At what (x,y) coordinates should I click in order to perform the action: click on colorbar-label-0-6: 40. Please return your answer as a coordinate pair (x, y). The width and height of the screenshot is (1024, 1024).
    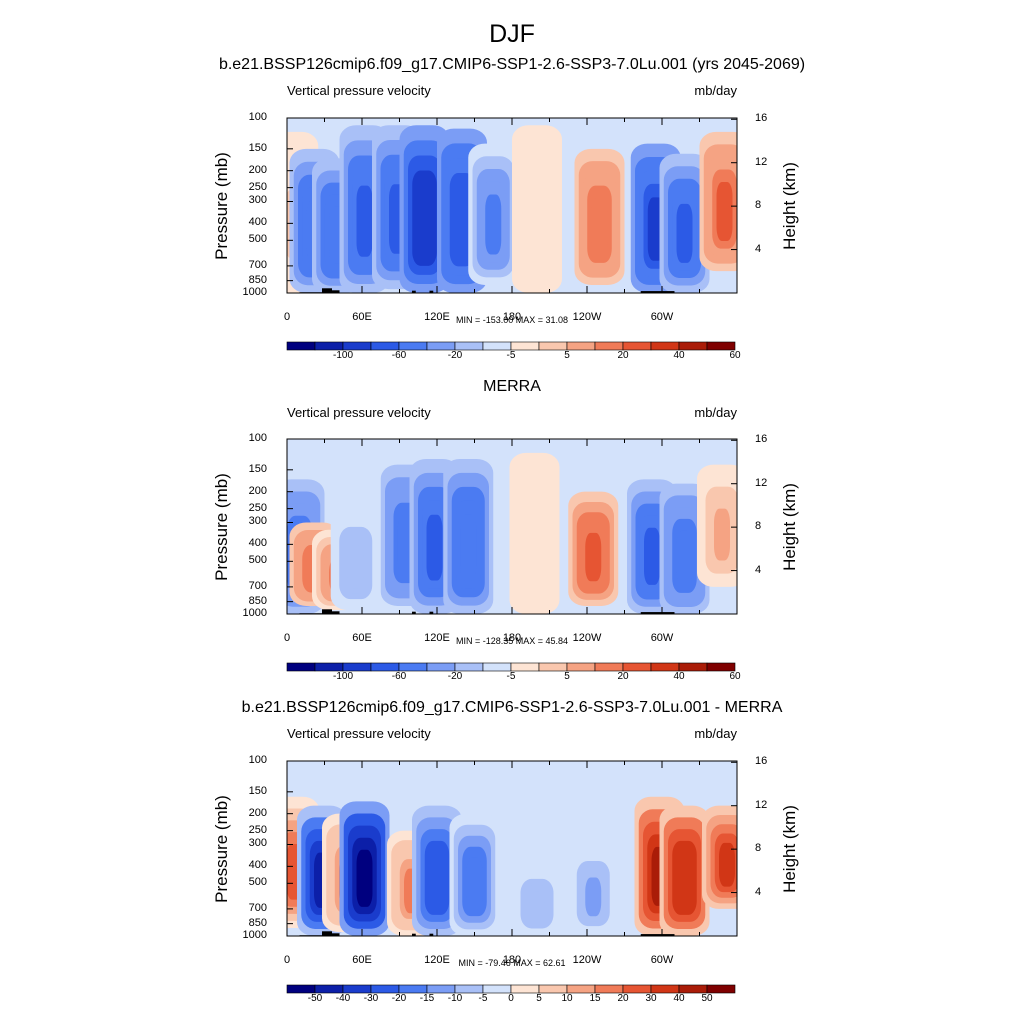
    Looking at the image, I should click on (679, 355).